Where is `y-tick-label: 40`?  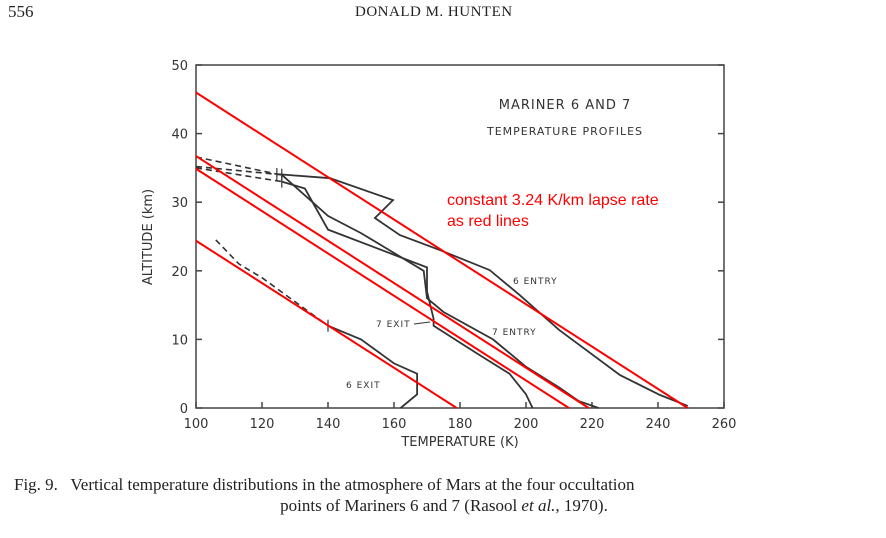 y-tick-label: 40 is located at coordinates (179, 135).